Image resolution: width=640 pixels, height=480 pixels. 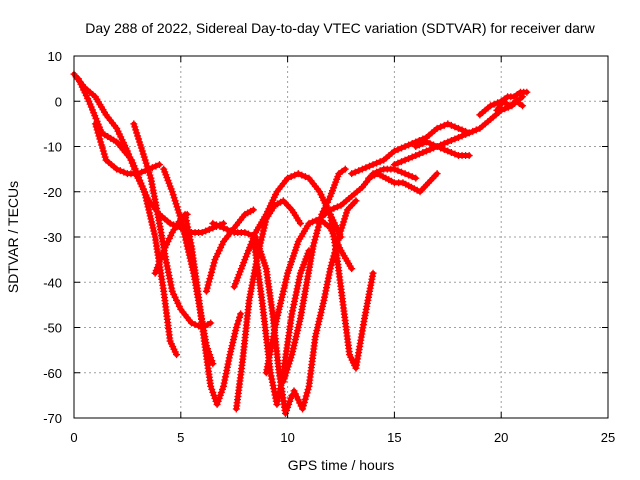 What do you see at coordinates (52, 373) in the screenshot?
I see `y-tick-label: -60` at bounding box center [52, 373].